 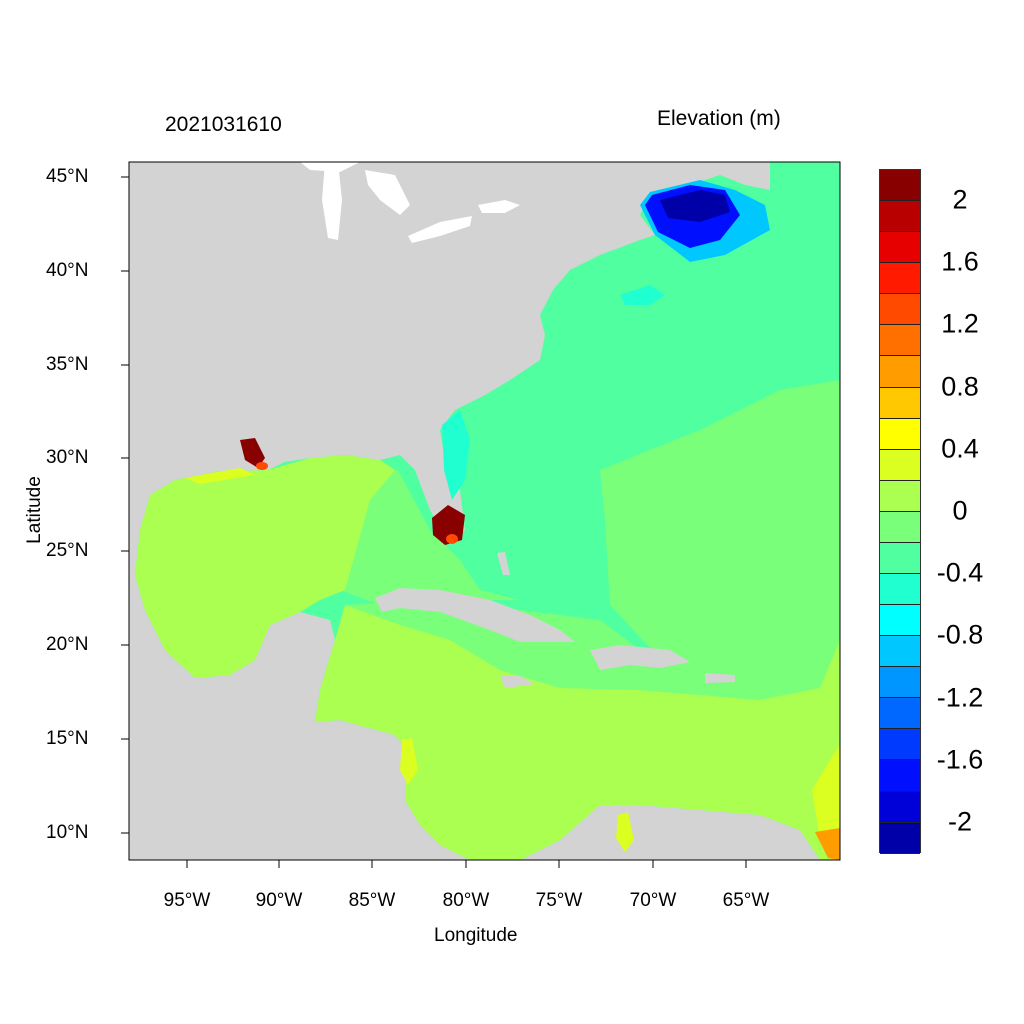 I want to click on andros-island, so click(x=503, y=563).